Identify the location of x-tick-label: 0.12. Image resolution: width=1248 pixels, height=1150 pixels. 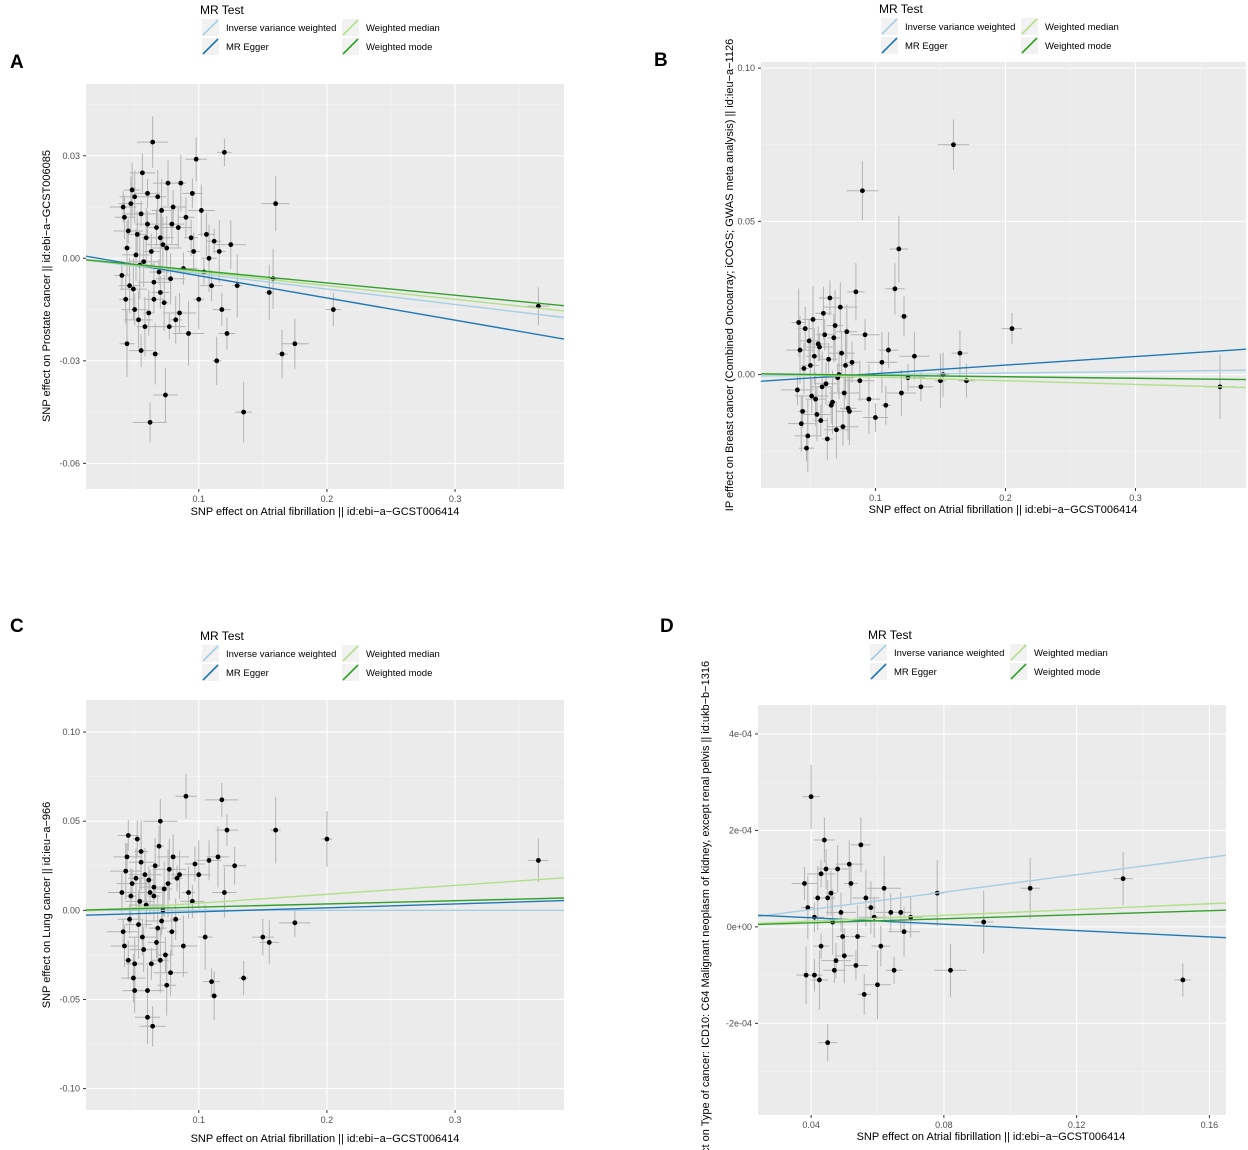
(1077, 1125).